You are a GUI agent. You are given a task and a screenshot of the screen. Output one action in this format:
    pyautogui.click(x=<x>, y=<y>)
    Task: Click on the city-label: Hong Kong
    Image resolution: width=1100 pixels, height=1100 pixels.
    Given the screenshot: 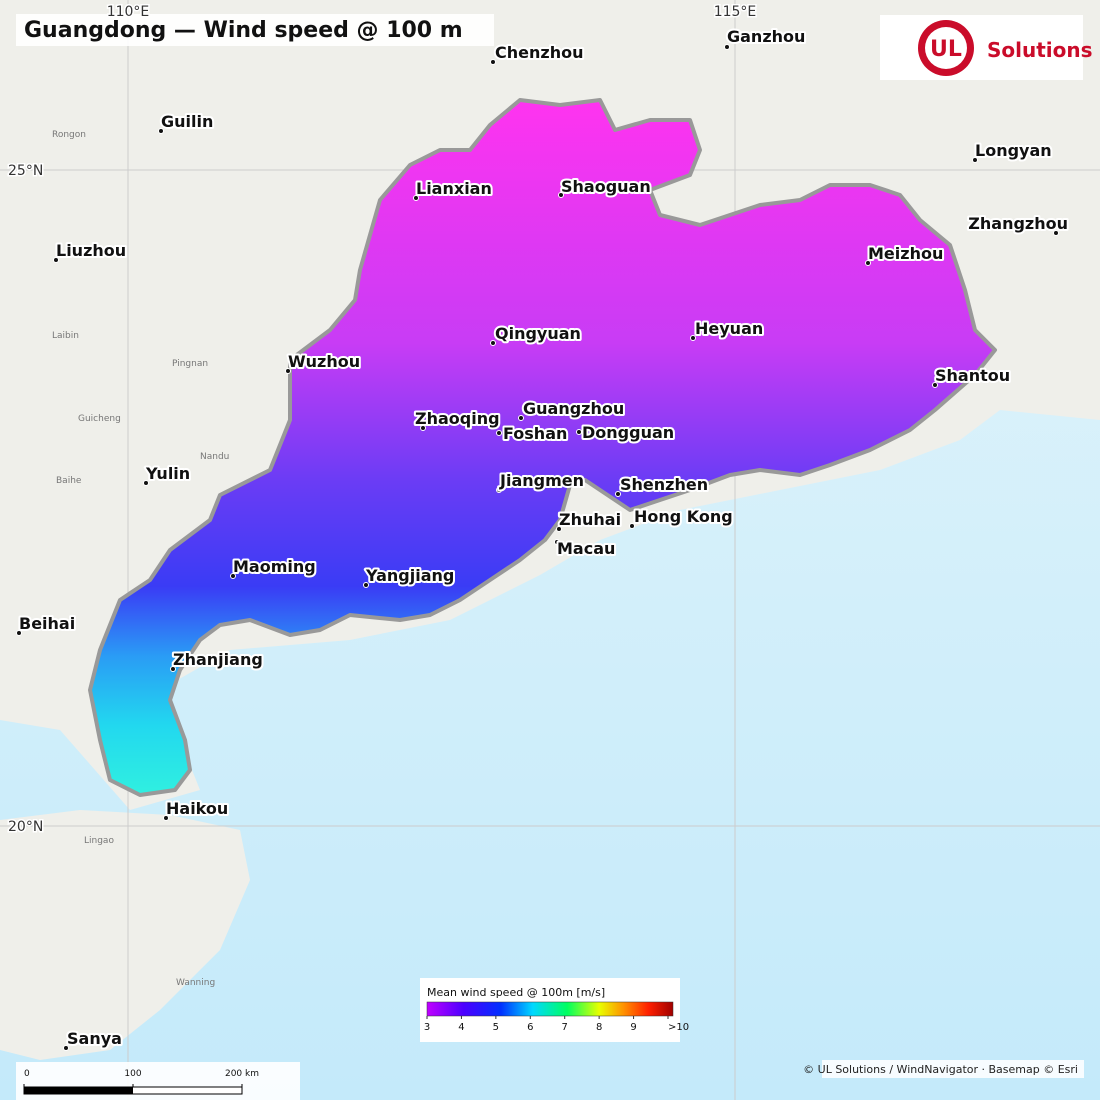 What is the action you would take?
    pyautogui.click(x=683, y=516)
    